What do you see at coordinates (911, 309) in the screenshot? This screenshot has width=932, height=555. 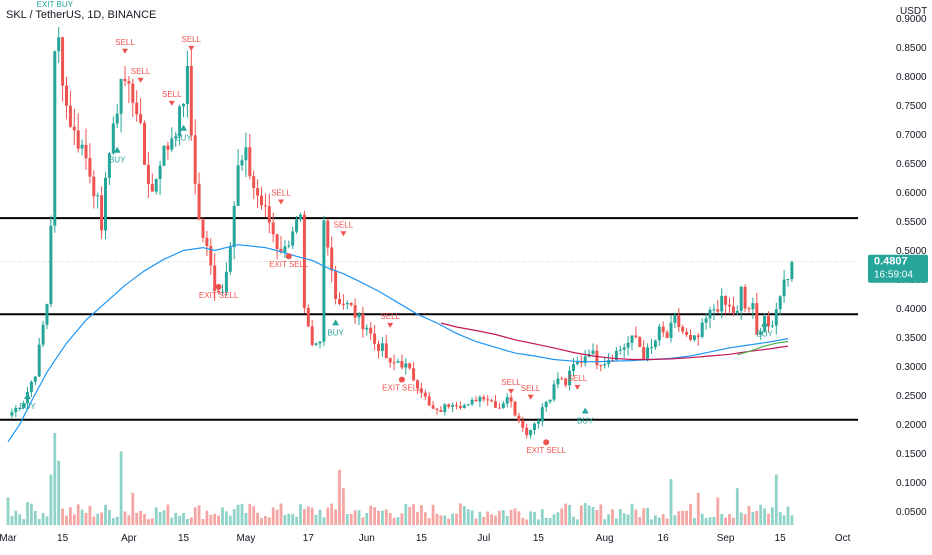 I see `price-tick-label: 0.4000` at bounding box center [911, 309].